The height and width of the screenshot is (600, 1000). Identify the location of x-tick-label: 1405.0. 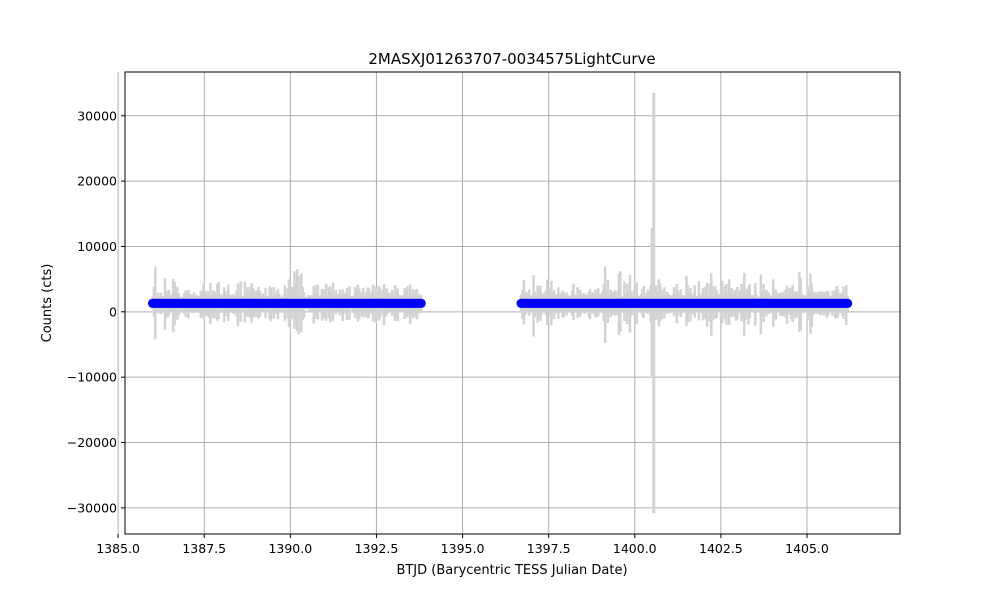
(807, 548).